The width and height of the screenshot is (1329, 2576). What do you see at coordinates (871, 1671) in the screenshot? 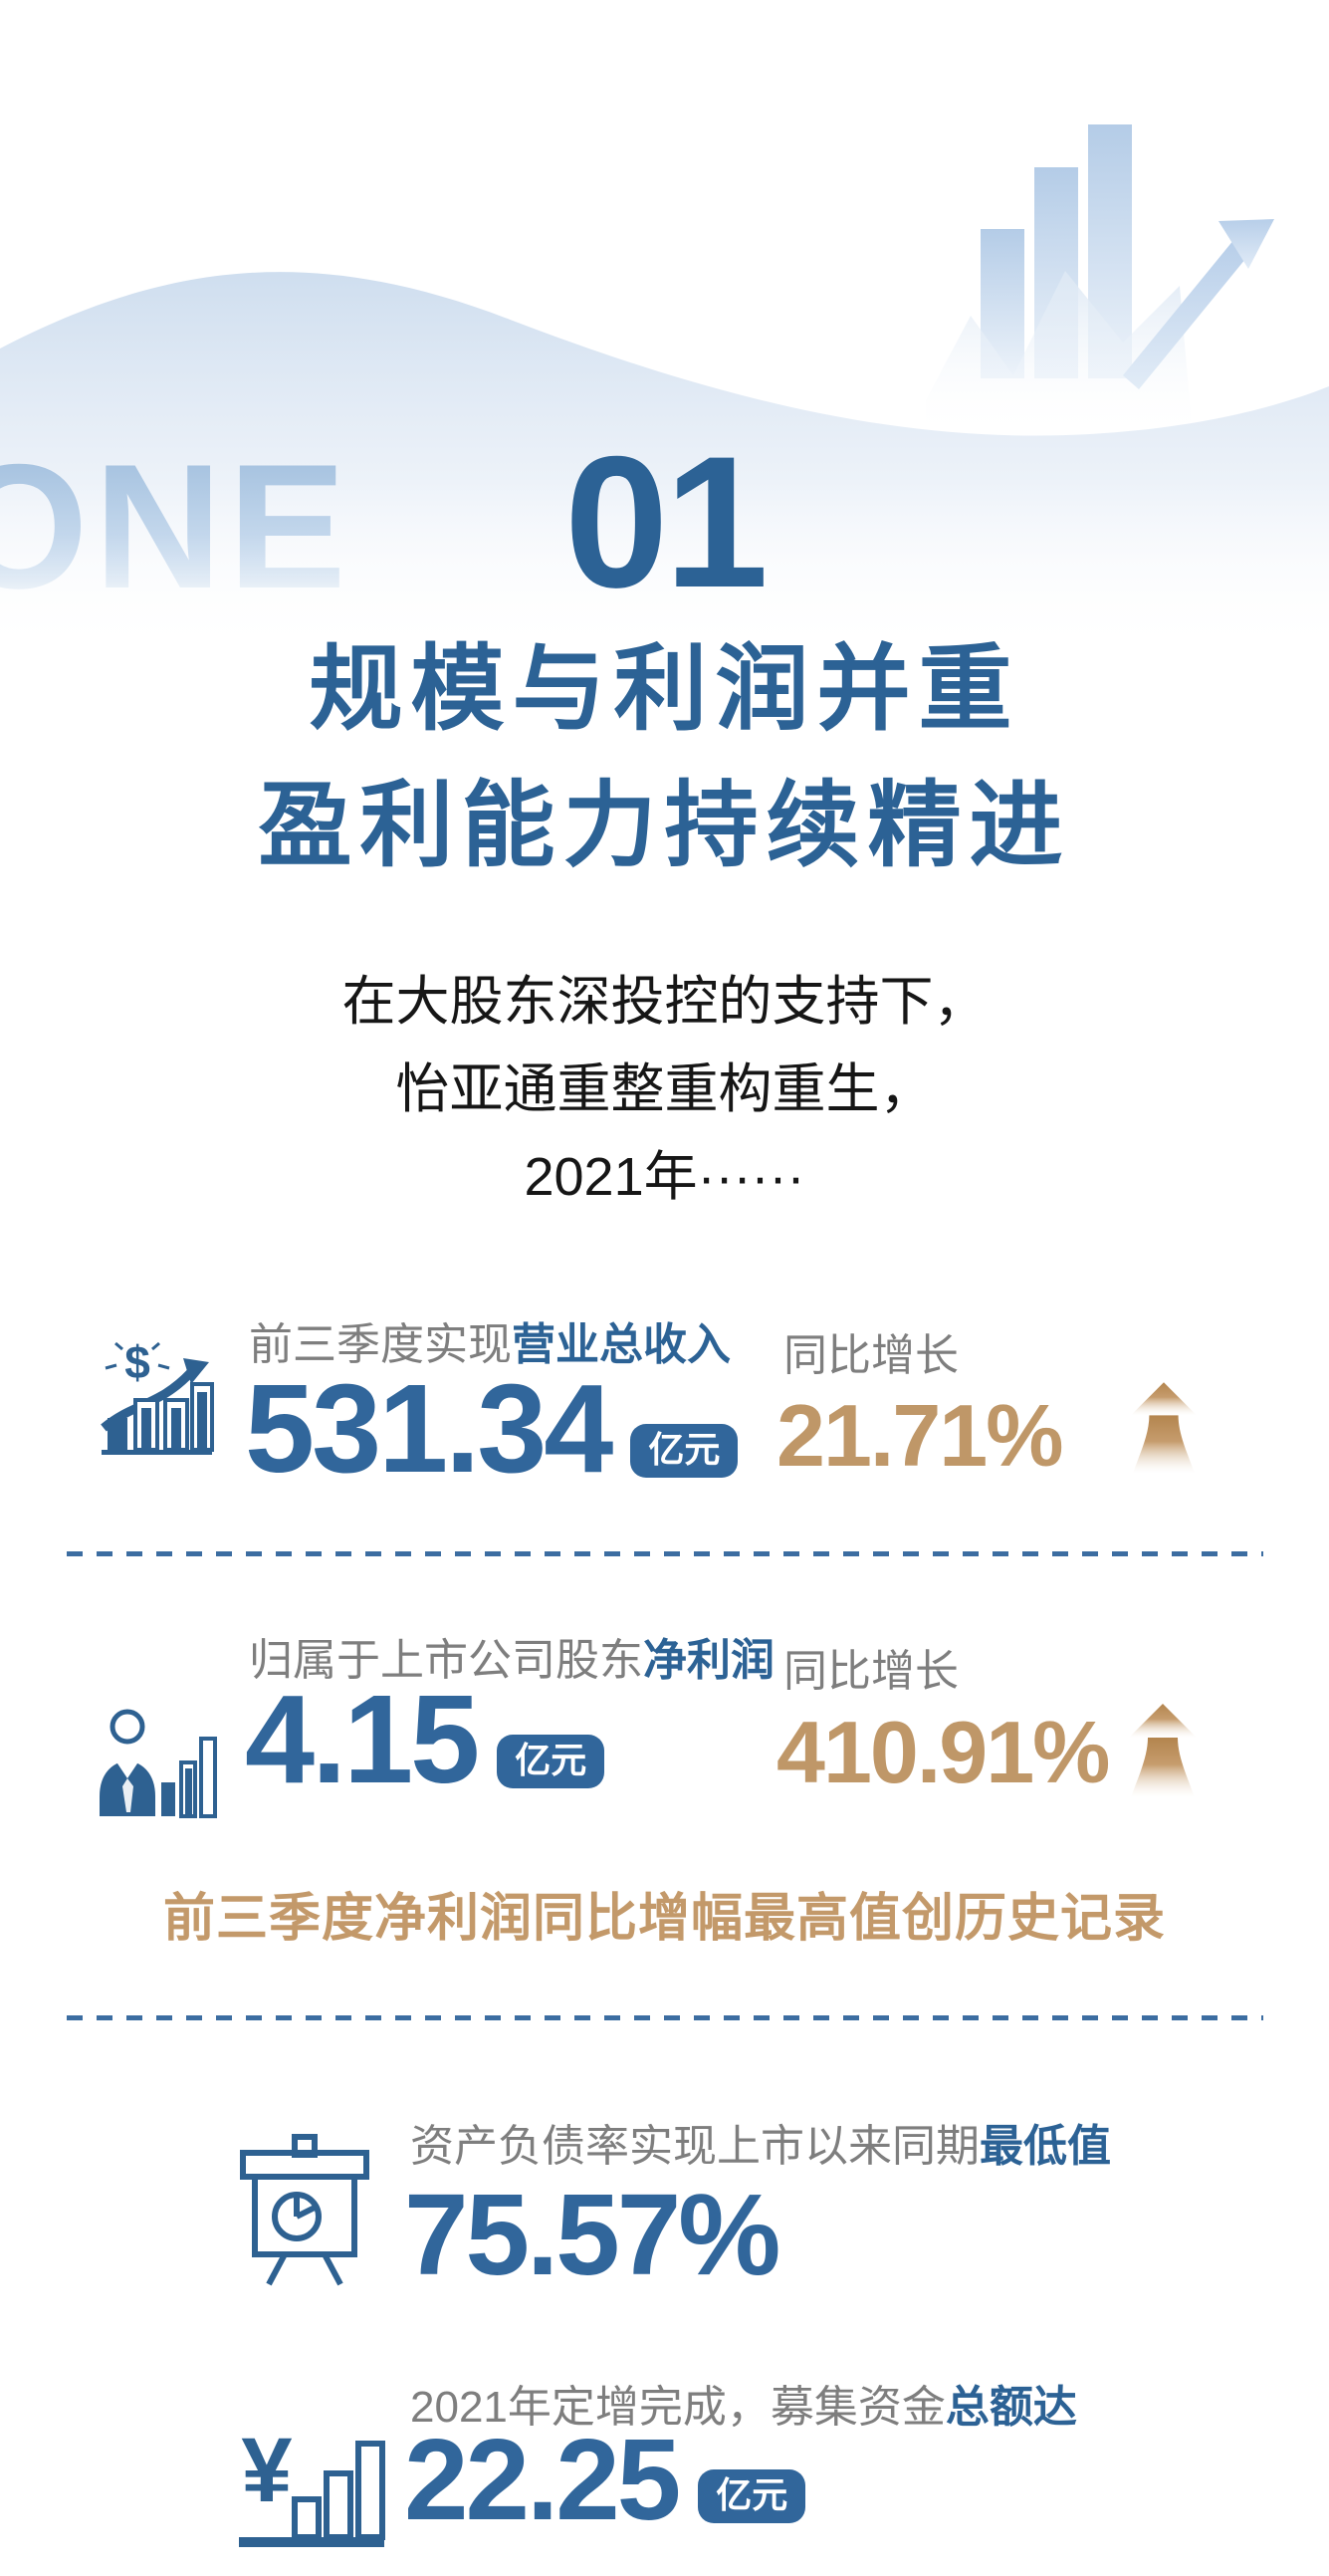
I see `net-profit-growth-label: 同比增长` at bounding box center [871, 1671].